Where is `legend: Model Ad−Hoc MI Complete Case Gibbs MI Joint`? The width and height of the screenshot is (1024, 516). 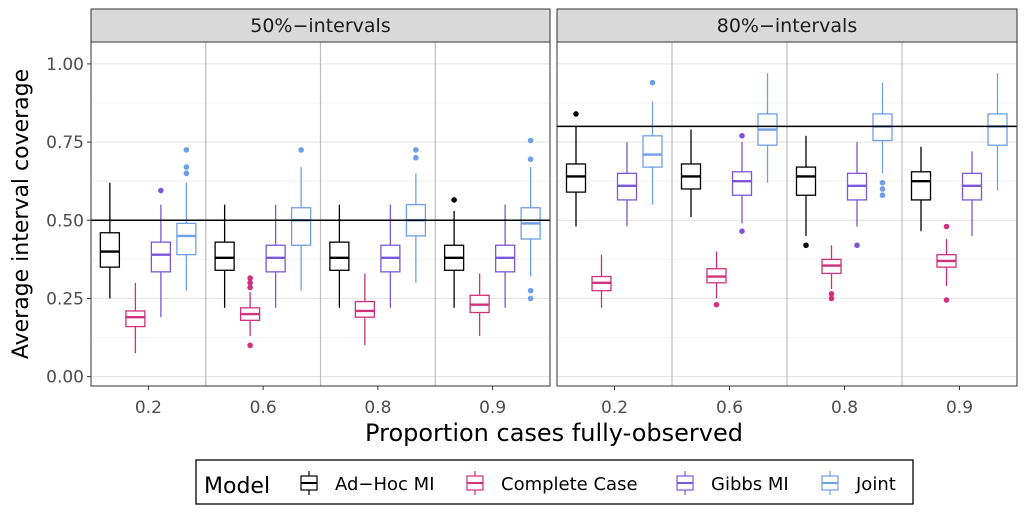 legend: Model Ad−Hoc MI Complete Case Gibbs MI Joint is located at coordinates (554, 482).